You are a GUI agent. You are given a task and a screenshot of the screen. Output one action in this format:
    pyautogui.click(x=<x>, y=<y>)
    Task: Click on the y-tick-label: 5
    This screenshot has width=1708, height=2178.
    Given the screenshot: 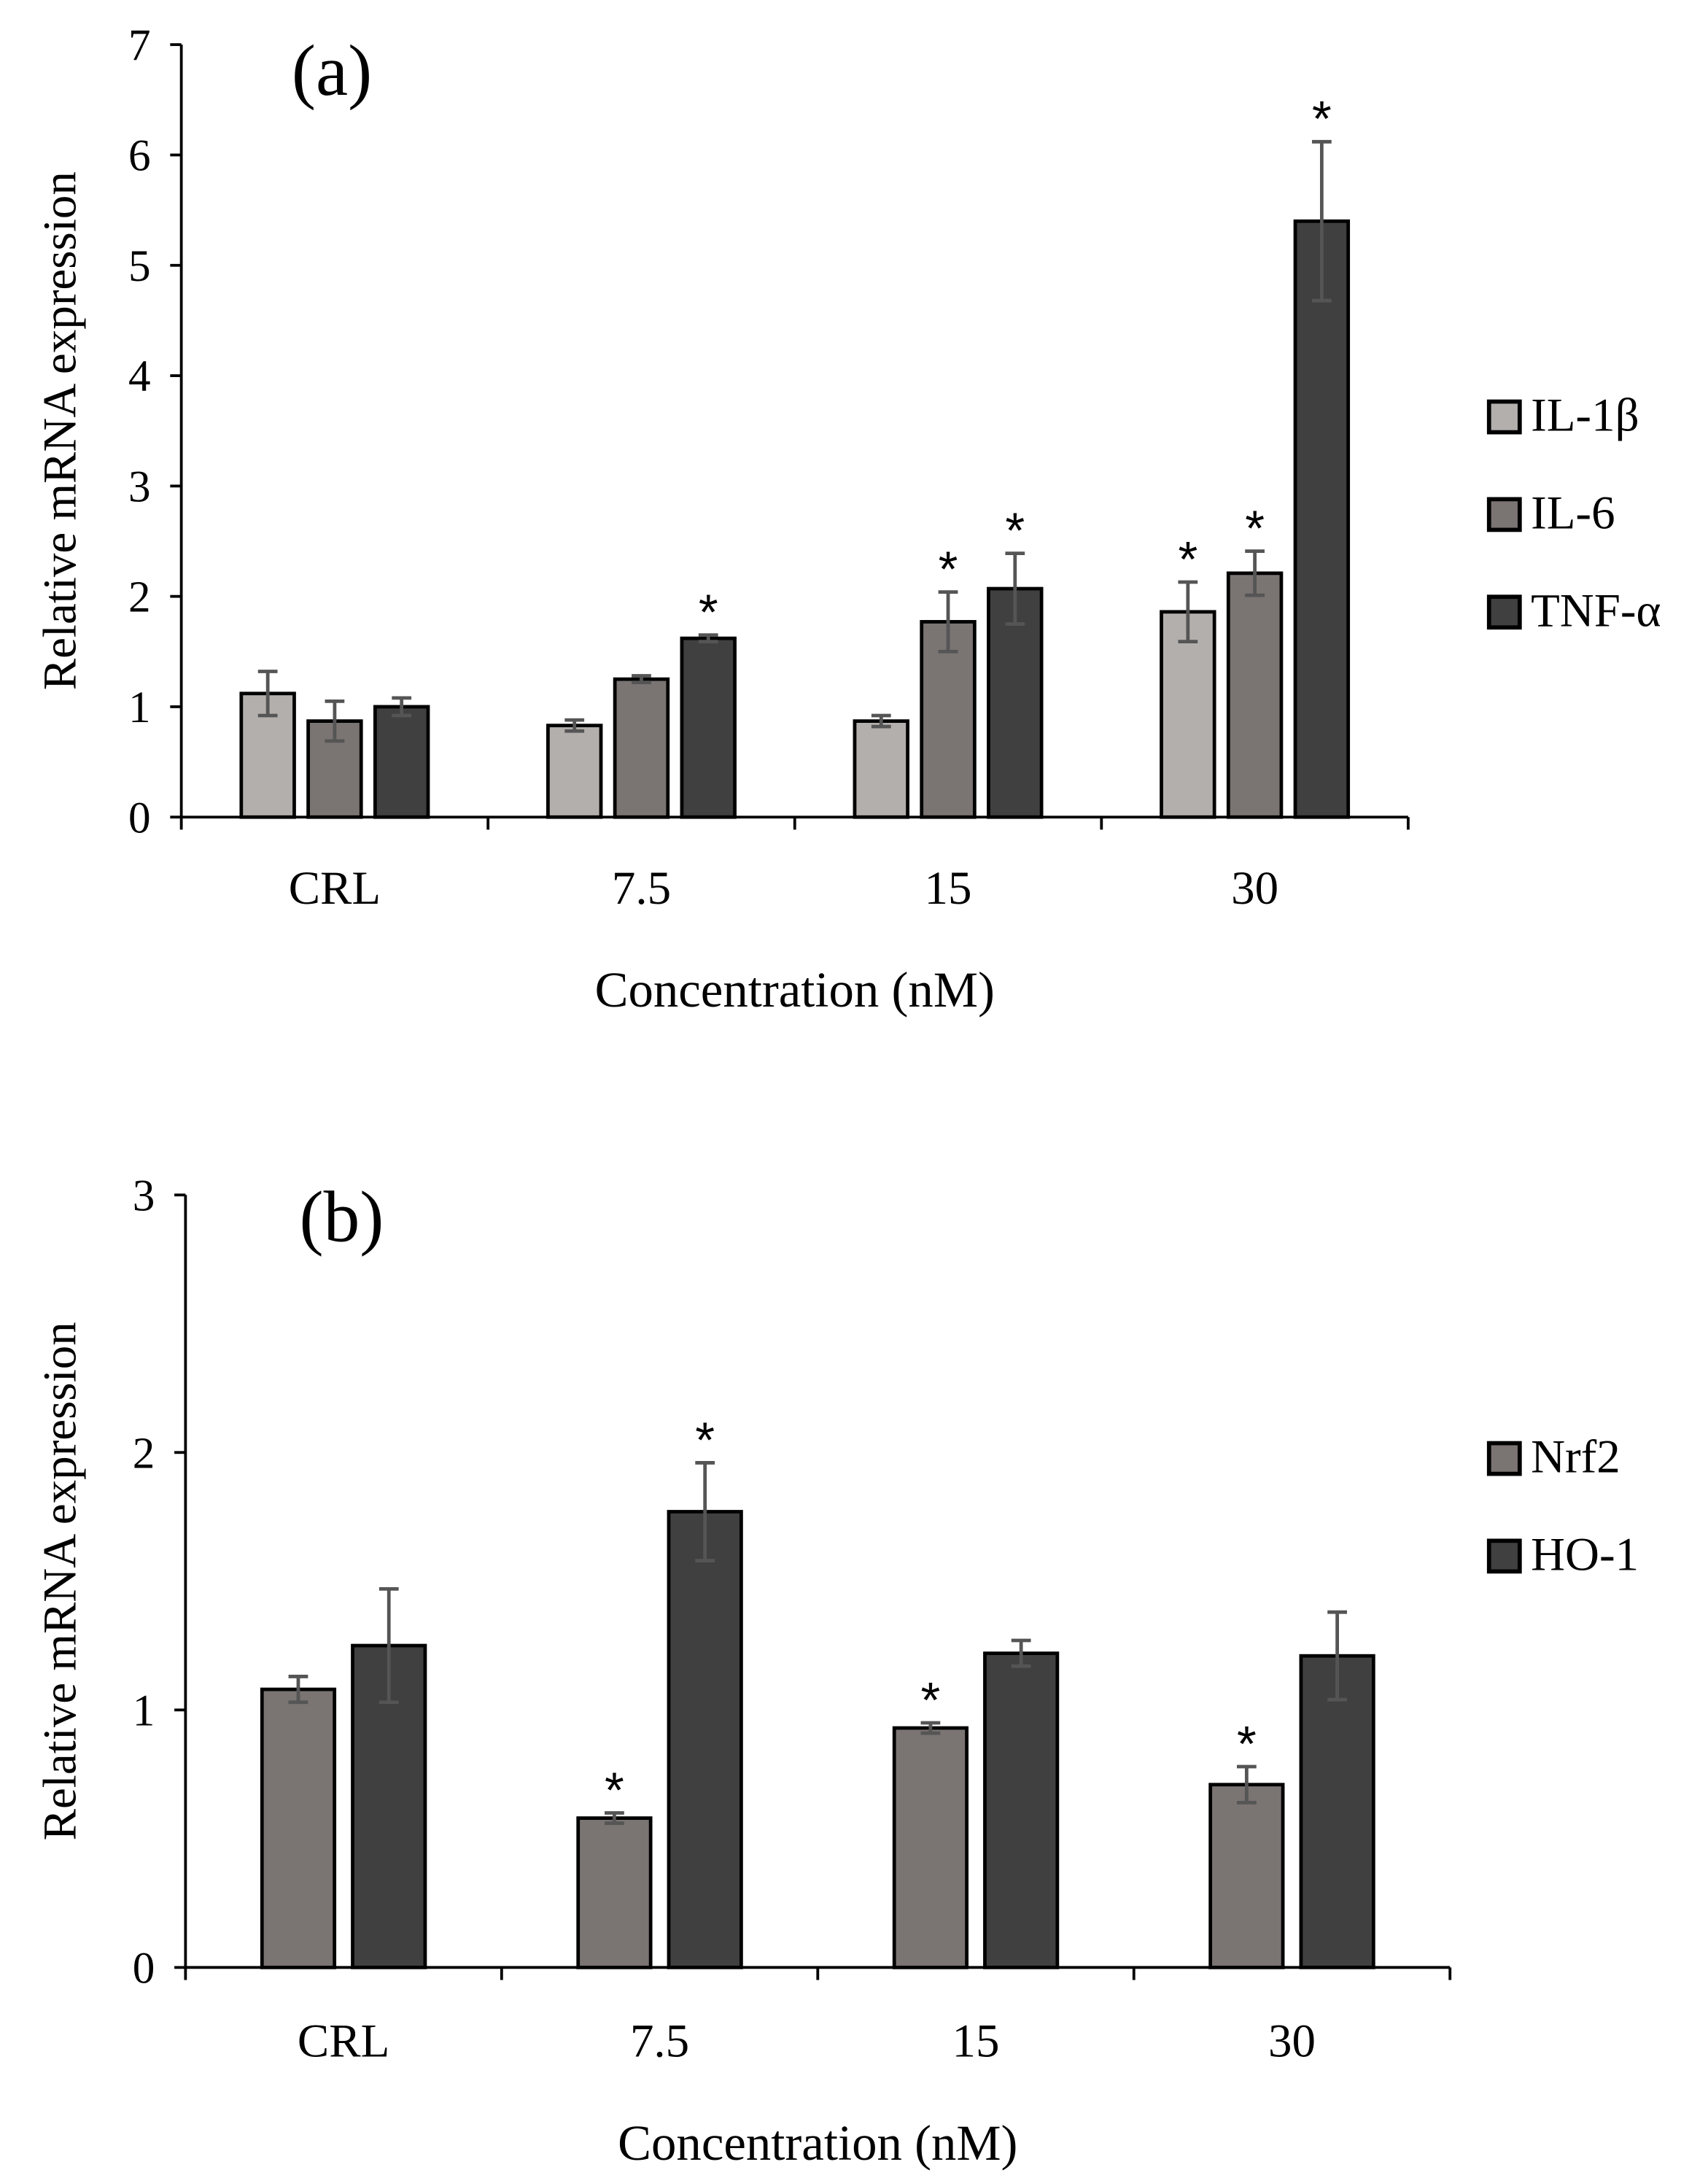 What is the action you would take?
    pyautogui.click(x=140, y=266)
    